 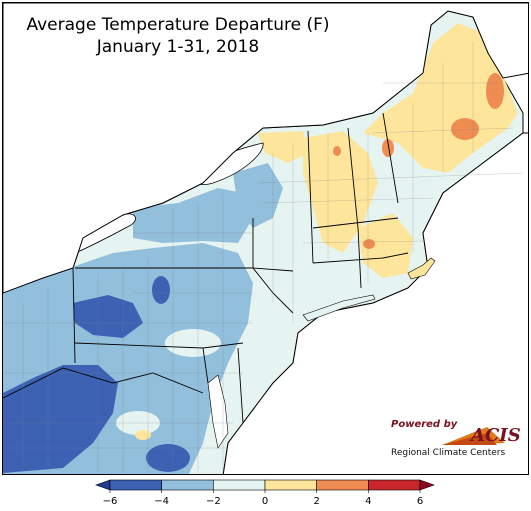 I want to click on legend-ticks: −6 −4 −2 0 2 4 6, so click(x=263, y=498).